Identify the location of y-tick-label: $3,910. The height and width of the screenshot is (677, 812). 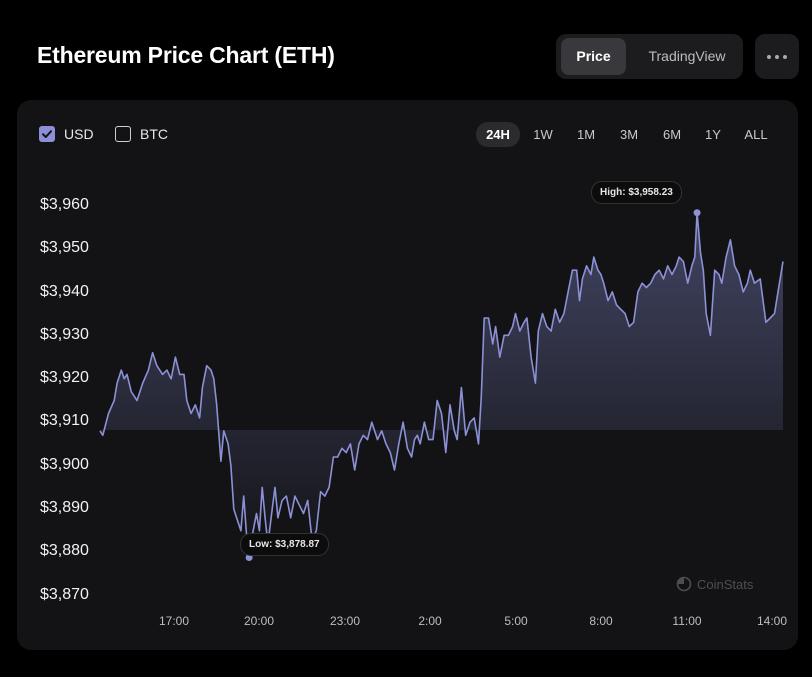
(64, 420).